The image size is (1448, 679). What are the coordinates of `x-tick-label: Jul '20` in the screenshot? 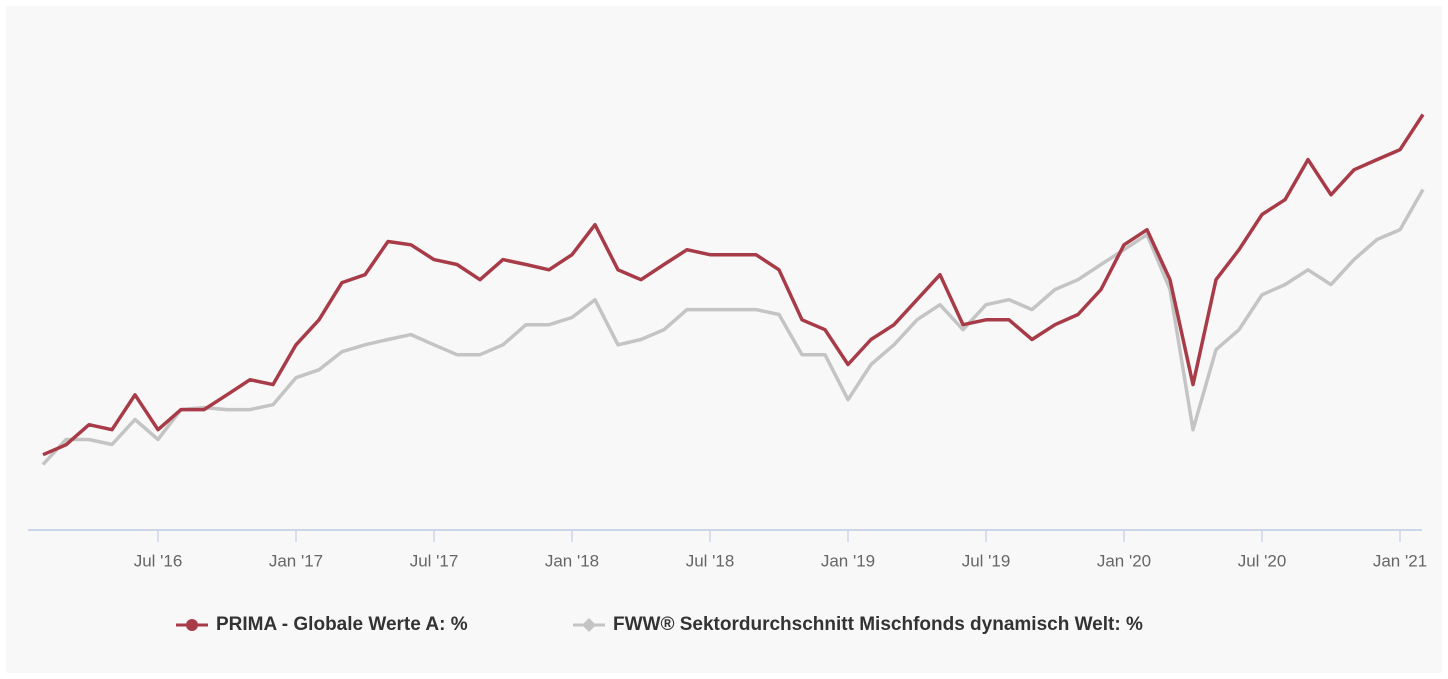 It's located at (1262, 560).